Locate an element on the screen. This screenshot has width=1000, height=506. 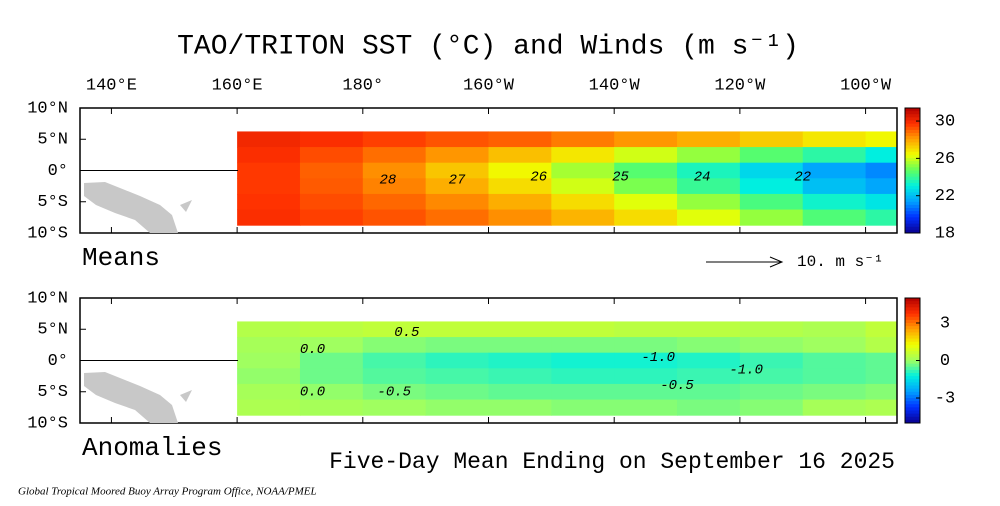
y-tick-label: 5°N is located at coordinates (52, 330).